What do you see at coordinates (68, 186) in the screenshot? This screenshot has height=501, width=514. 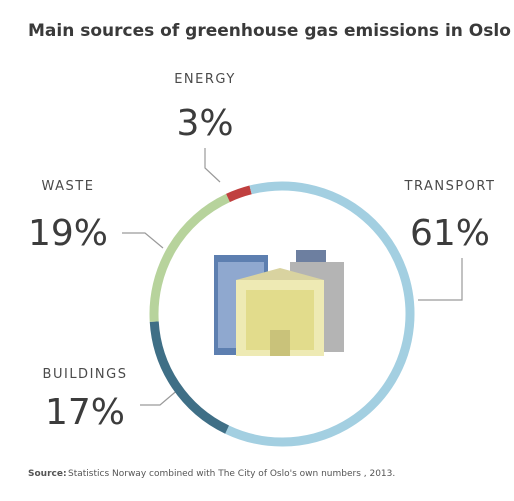 I see `category-label: WASTE` at bounding box center [68, 186].